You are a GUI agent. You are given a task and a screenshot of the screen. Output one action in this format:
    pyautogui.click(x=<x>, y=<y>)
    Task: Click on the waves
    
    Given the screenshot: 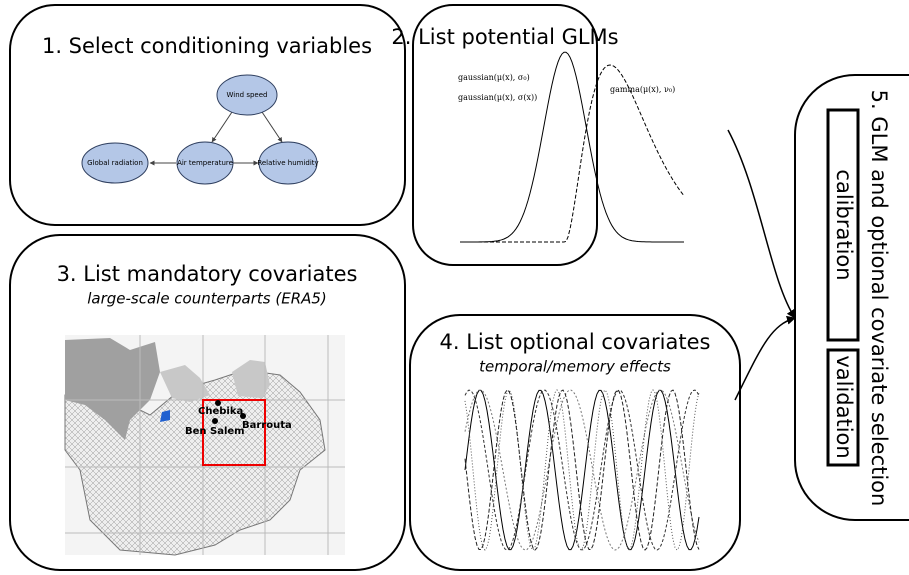 What is the action you would take?
    pyautogui.click(x=582, y=470)
    